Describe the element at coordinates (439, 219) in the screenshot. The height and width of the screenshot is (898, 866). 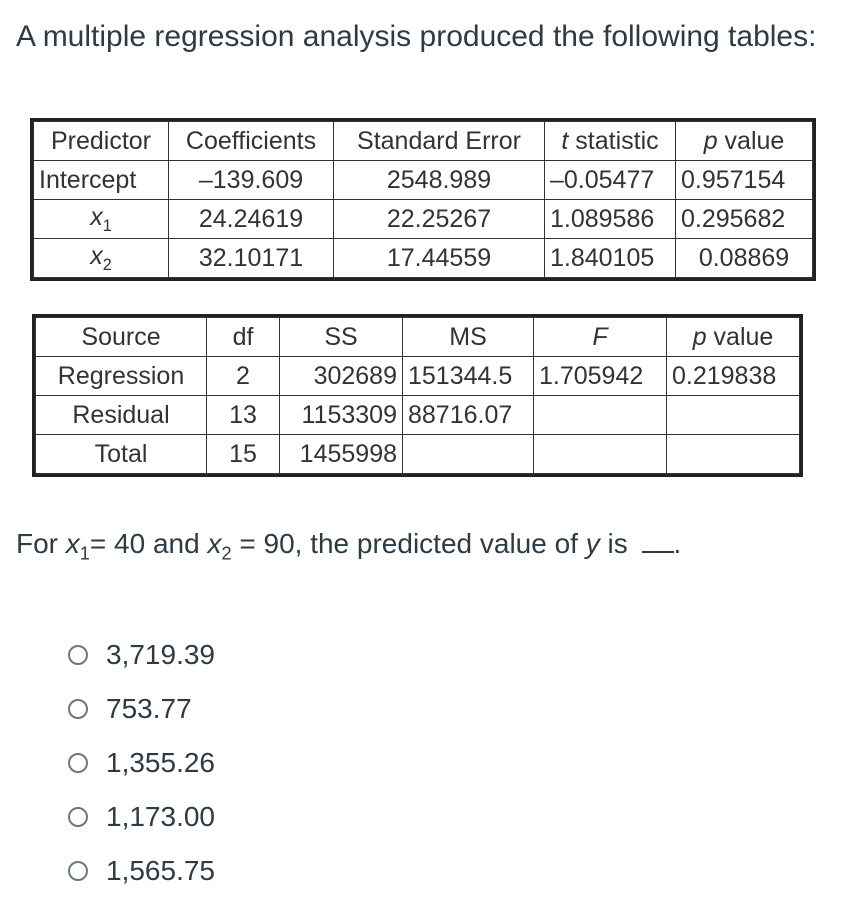
I see `cell: 22.25267` at that location.